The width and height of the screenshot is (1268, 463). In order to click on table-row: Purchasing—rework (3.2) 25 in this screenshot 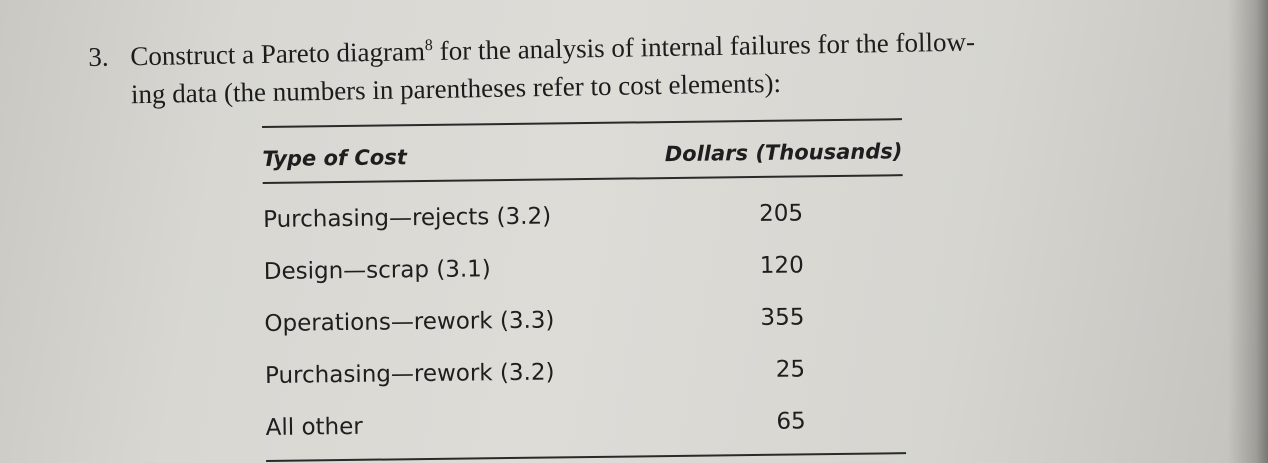, I will do `click(585, 372)`.